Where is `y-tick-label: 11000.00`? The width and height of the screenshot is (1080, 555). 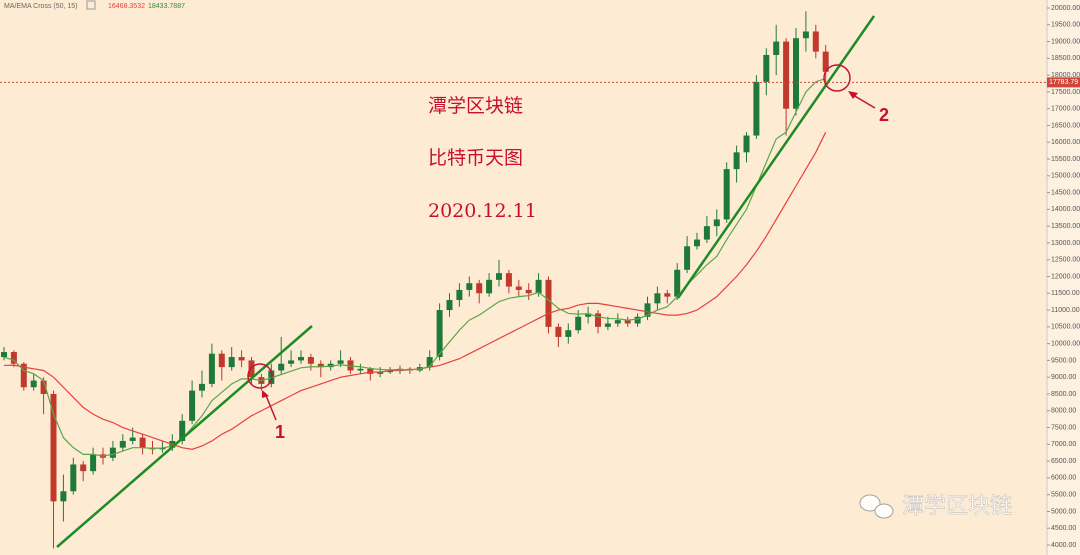 y-tick-label: 11000.00 is located at coordinates (1065, 310).